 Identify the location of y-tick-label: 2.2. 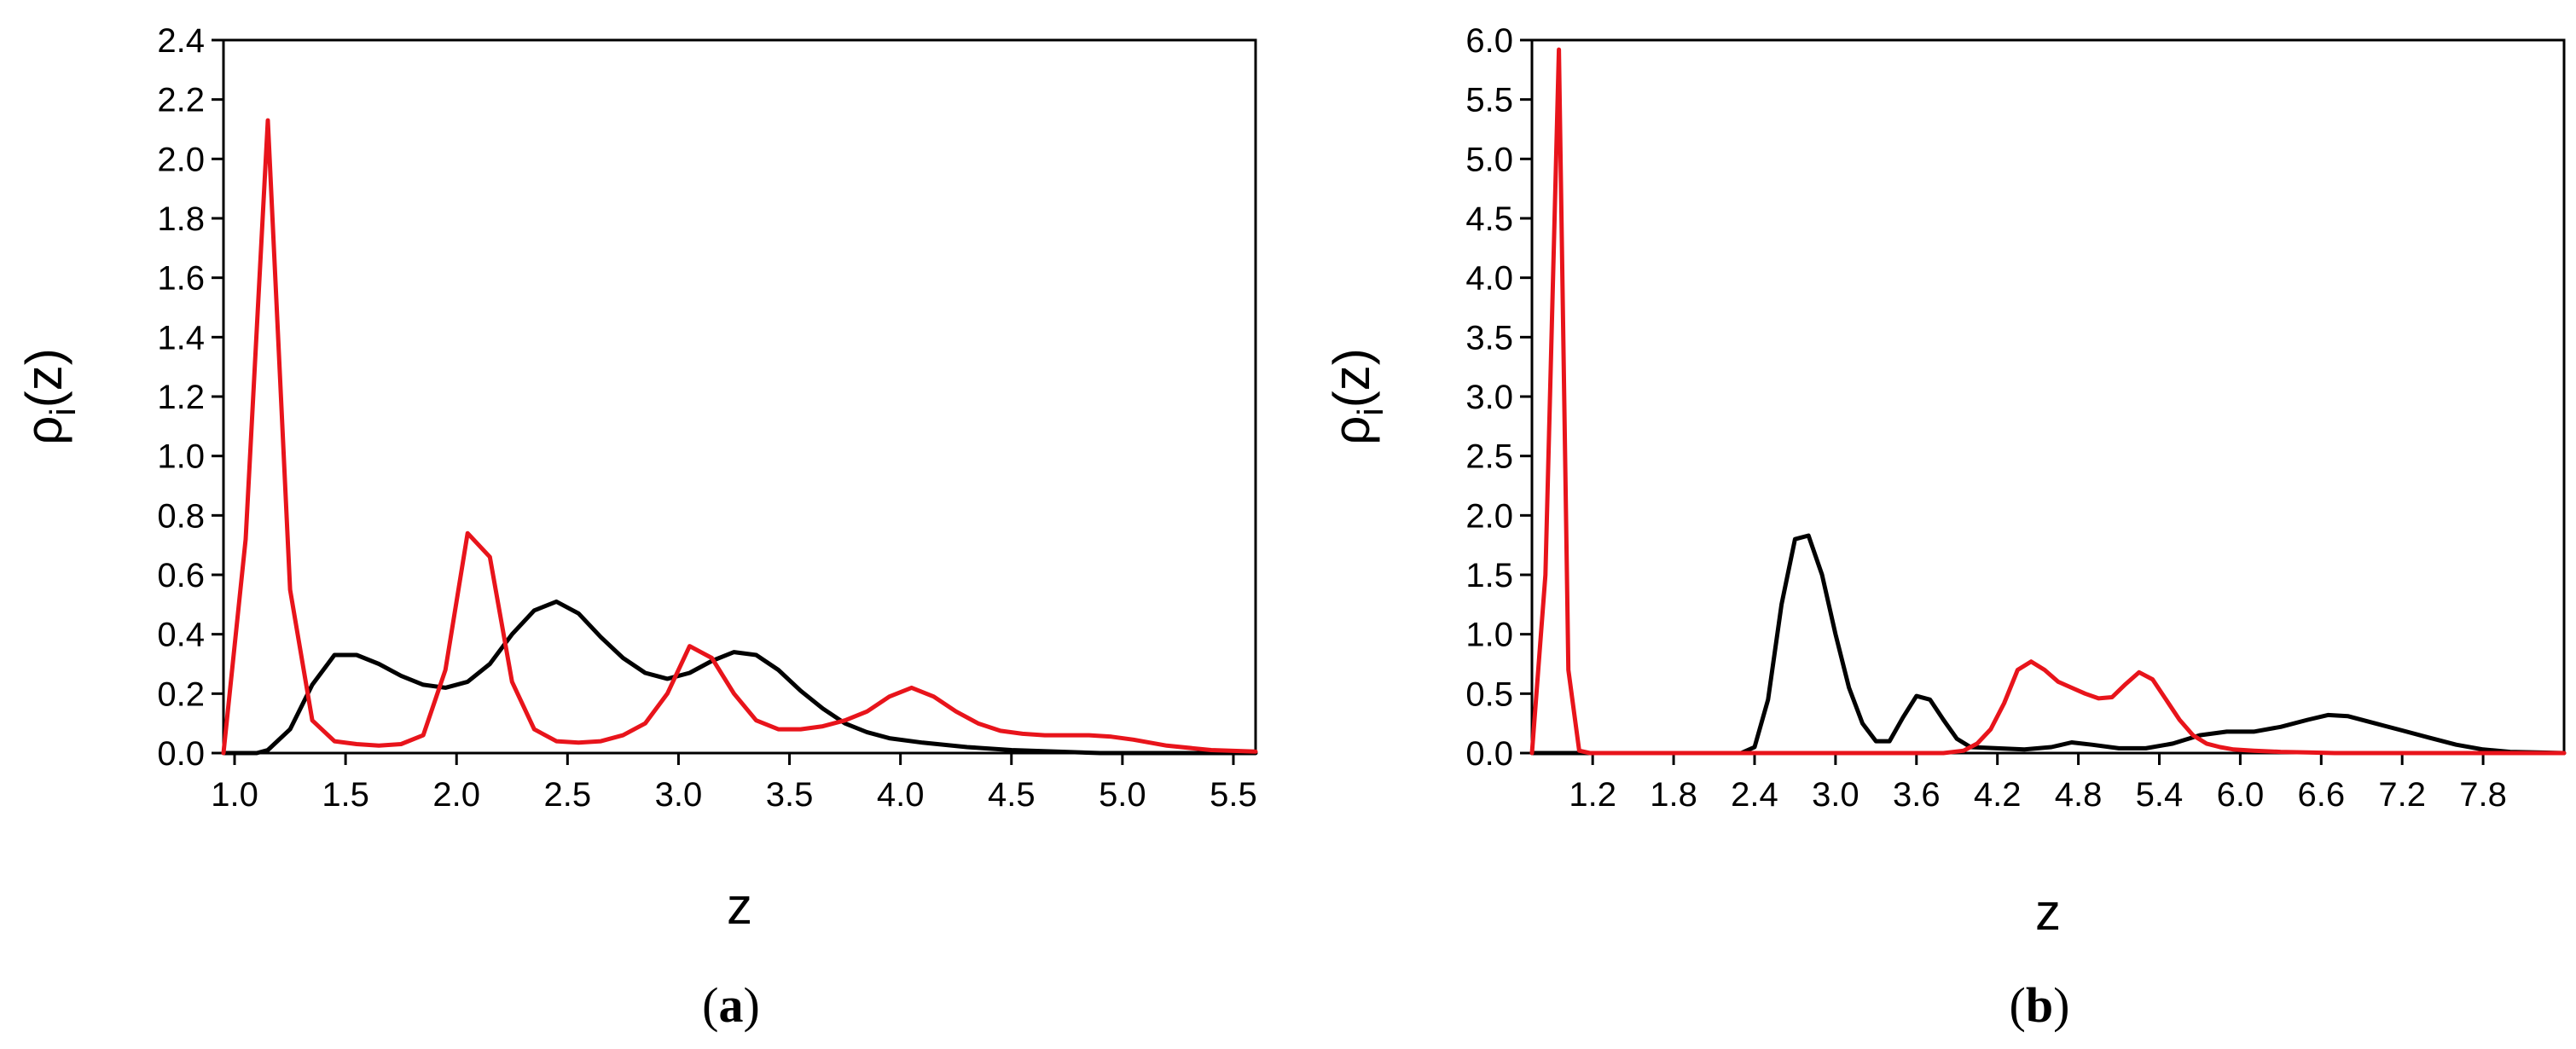
(181, 100).